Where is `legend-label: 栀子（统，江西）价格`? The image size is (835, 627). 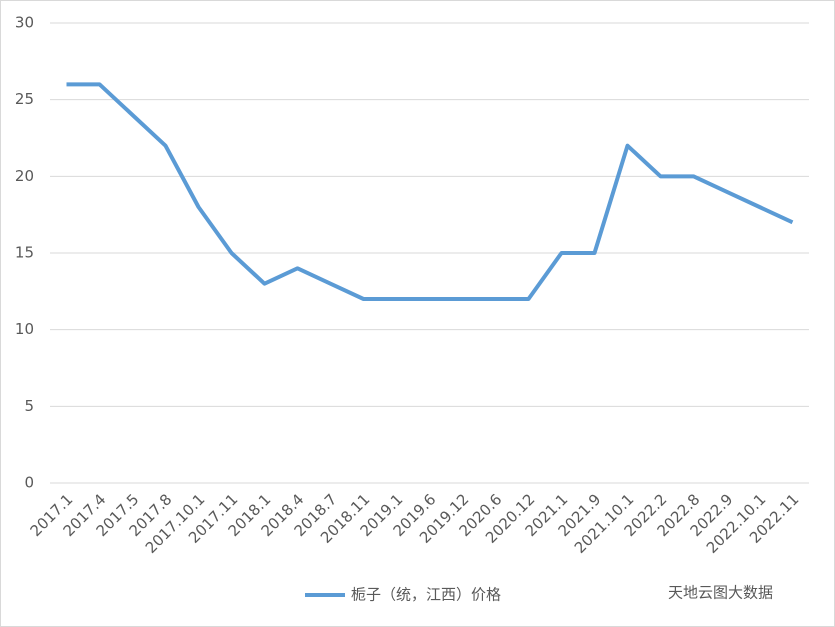 legend-label: 栀子（统，江西）价格 is located at coordinates (426, 595).